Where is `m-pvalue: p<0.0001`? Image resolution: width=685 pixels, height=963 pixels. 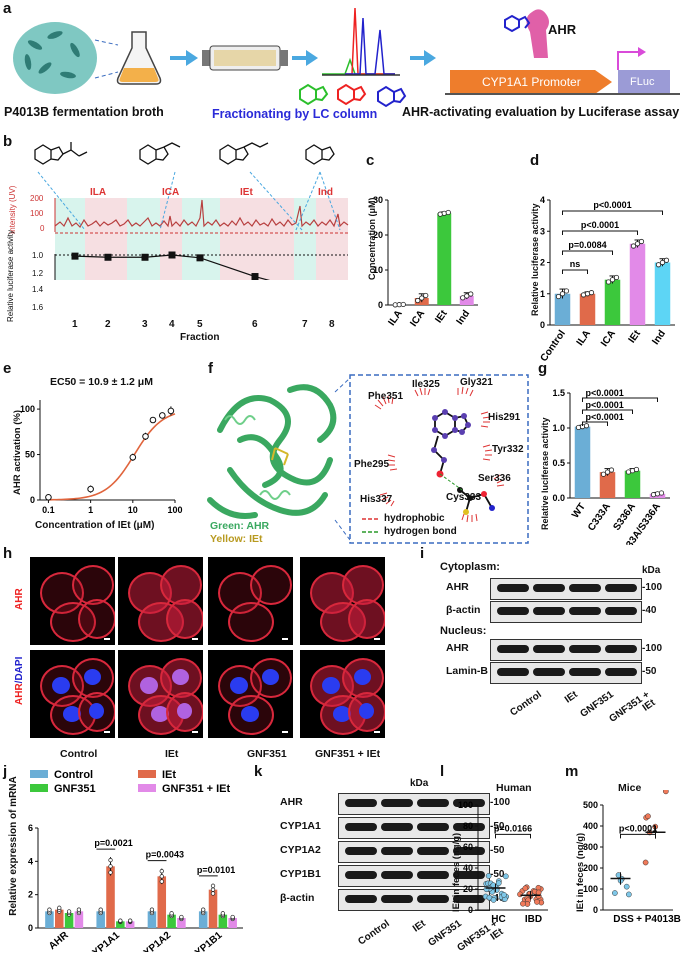 m-pvalue: p<0.0001 is located at coordinates (638, 828).